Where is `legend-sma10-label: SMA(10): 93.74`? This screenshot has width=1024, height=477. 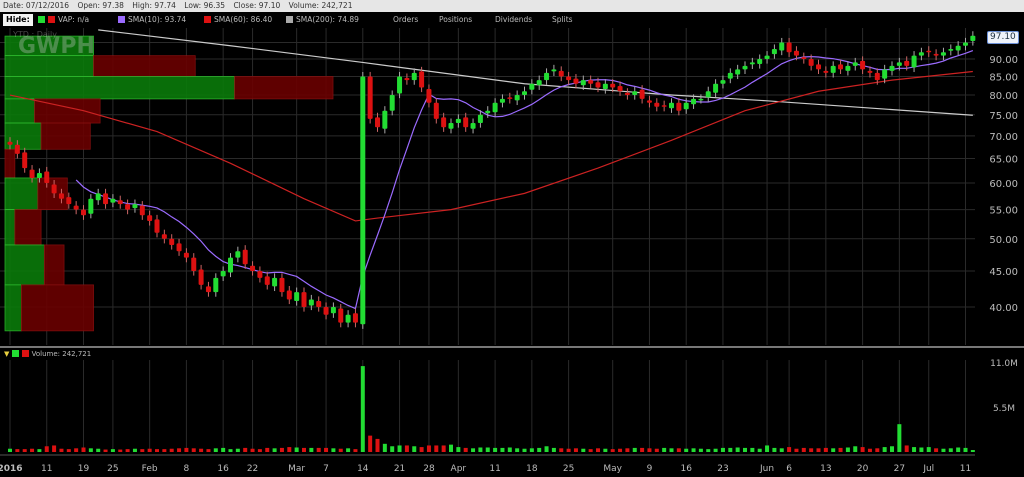
legend-sma10-label: SMA(10): 93.74 is located at coordinates (157, 19).